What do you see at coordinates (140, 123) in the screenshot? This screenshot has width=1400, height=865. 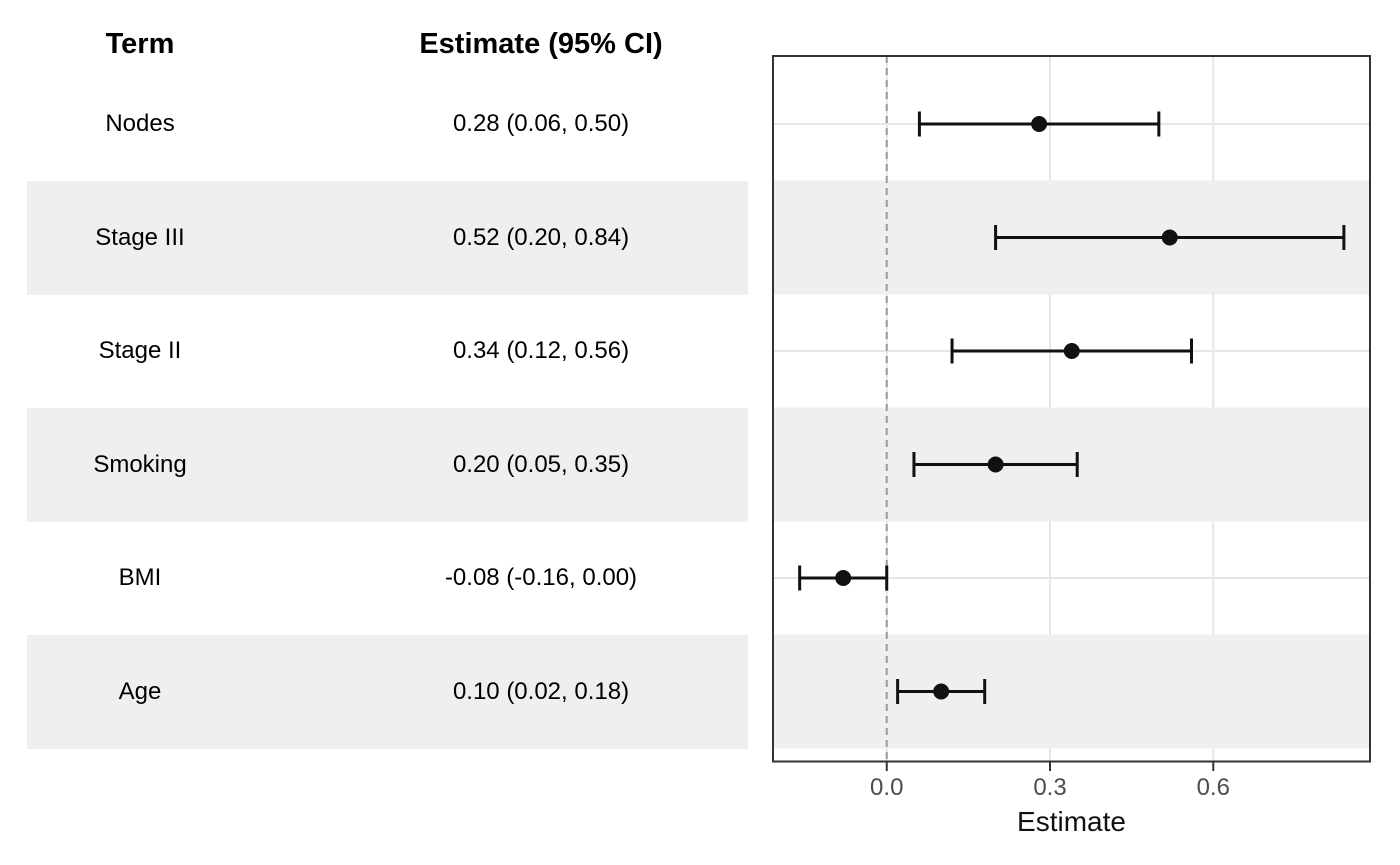 I see `term-label: Nodes` at bounding box center [140, 123].